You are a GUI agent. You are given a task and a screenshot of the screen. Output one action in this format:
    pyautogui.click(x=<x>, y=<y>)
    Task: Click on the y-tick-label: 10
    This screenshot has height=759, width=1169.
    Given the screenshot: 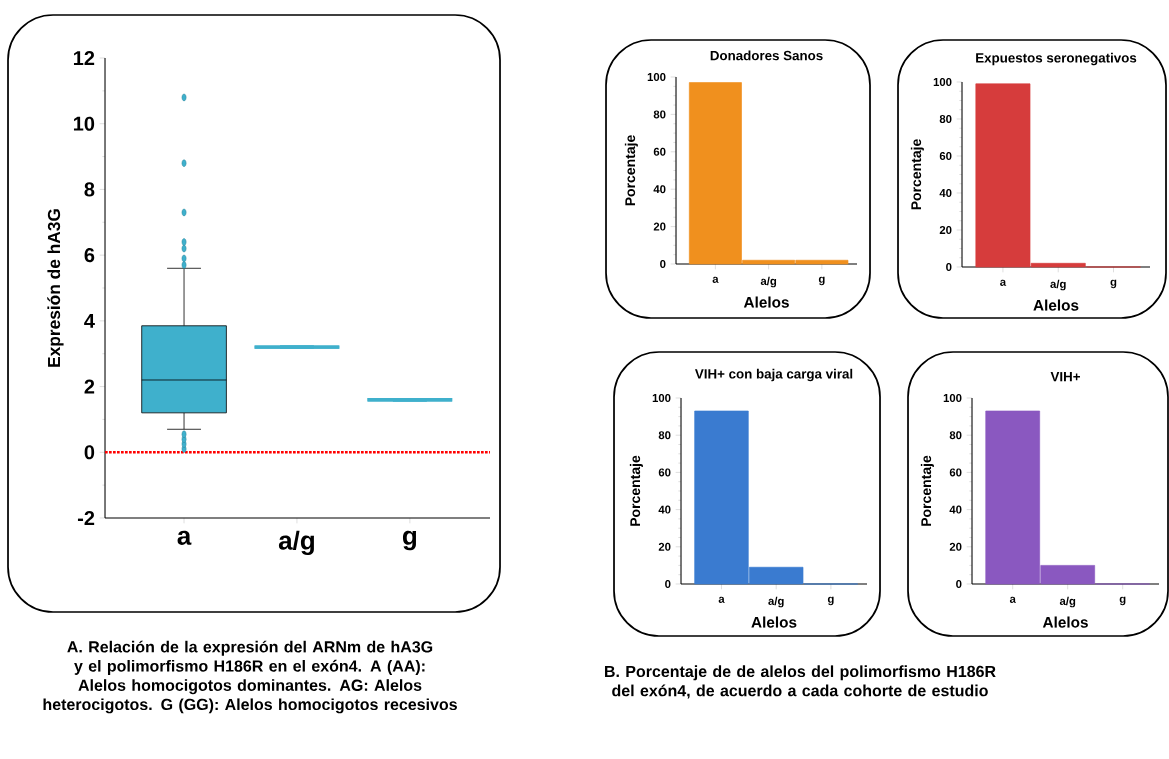 What is the action you would take?
    pyautogui.click(x=84, y=123)
    